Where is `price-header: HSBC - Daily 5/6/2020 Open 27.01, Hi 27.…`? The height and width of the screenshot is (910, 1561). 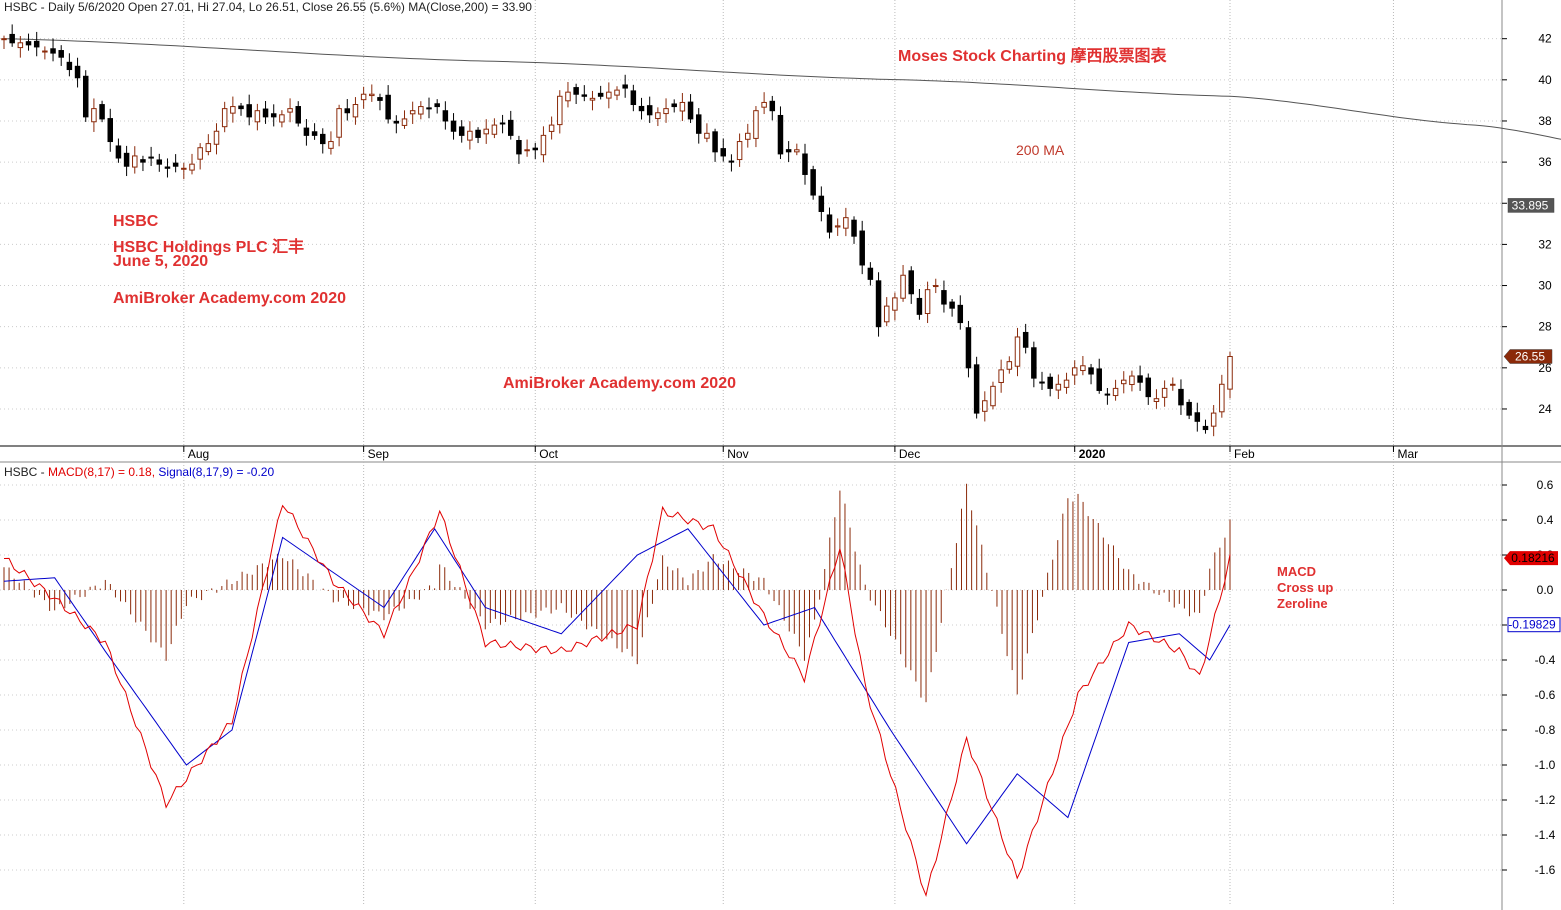 price-header: HSBC - Daily 5/6/2020 Open 27.01, Hi 27.… is located at coordinates (268, 7).